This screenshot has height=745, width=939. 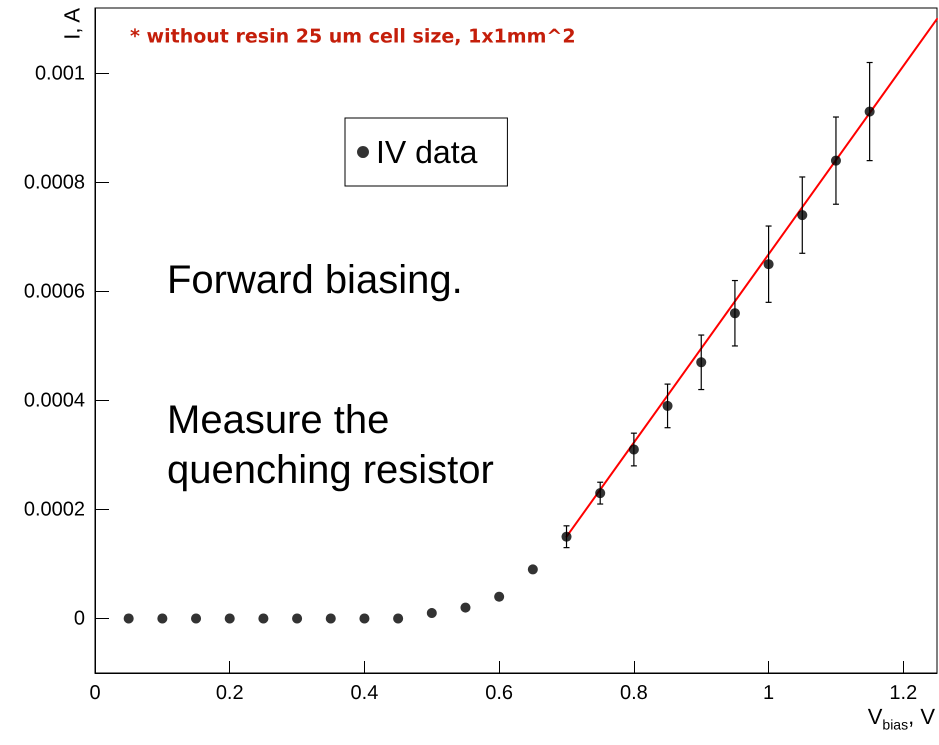 I want to click on x-axis-title: V$_{bias}$, V, so click(x=901, y=718).